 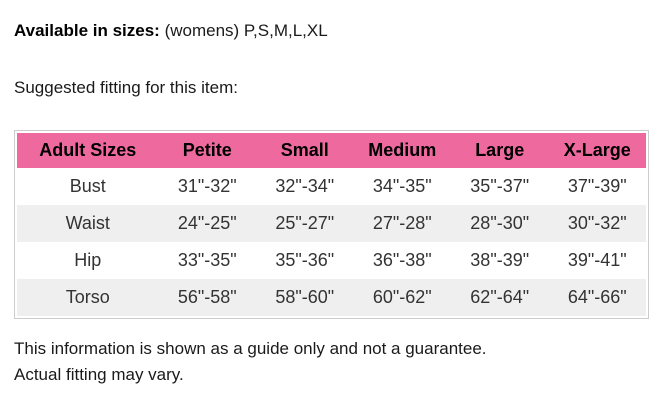 I want to click on table-cell: 30"-32", so click(x=597, y=223).